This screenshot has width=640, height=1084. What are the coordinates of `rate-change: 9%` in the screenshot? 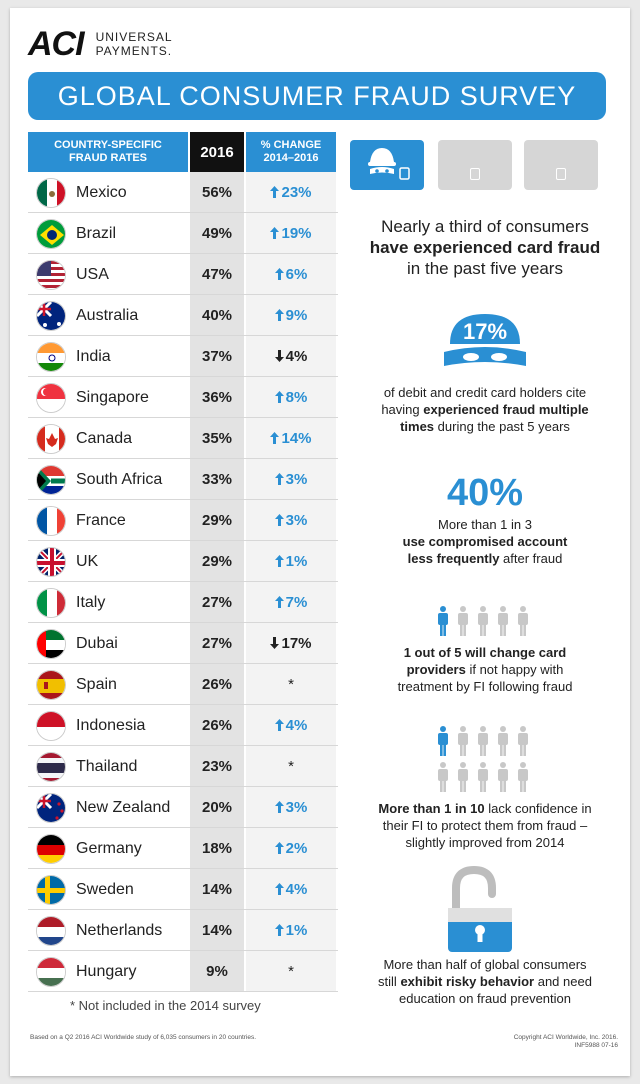 It's located at (291, 315).